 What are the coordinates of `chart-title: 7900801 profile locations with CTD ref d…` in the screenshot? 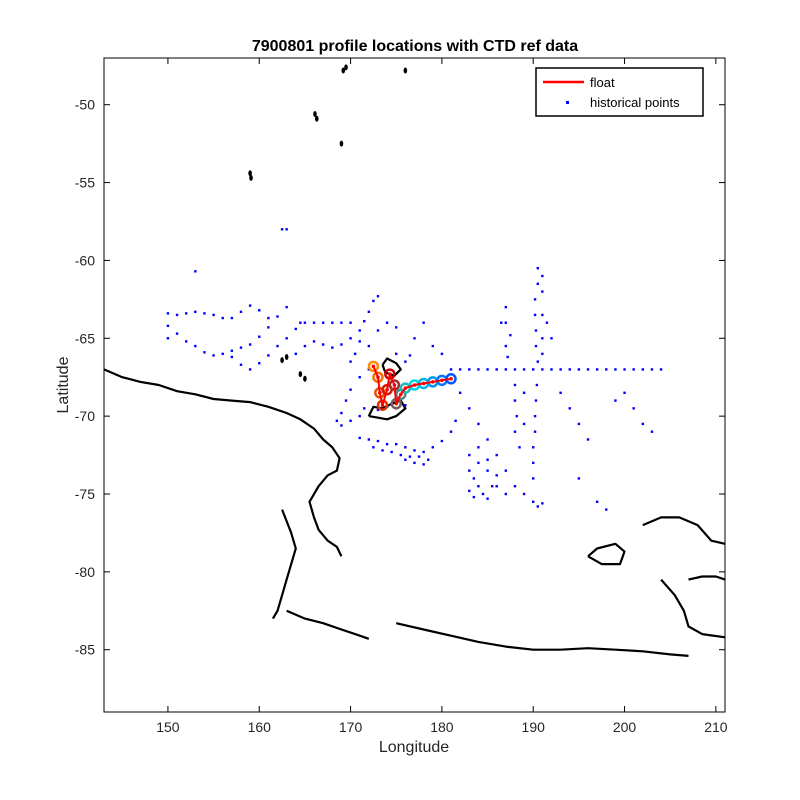 It's located at (415, 46).